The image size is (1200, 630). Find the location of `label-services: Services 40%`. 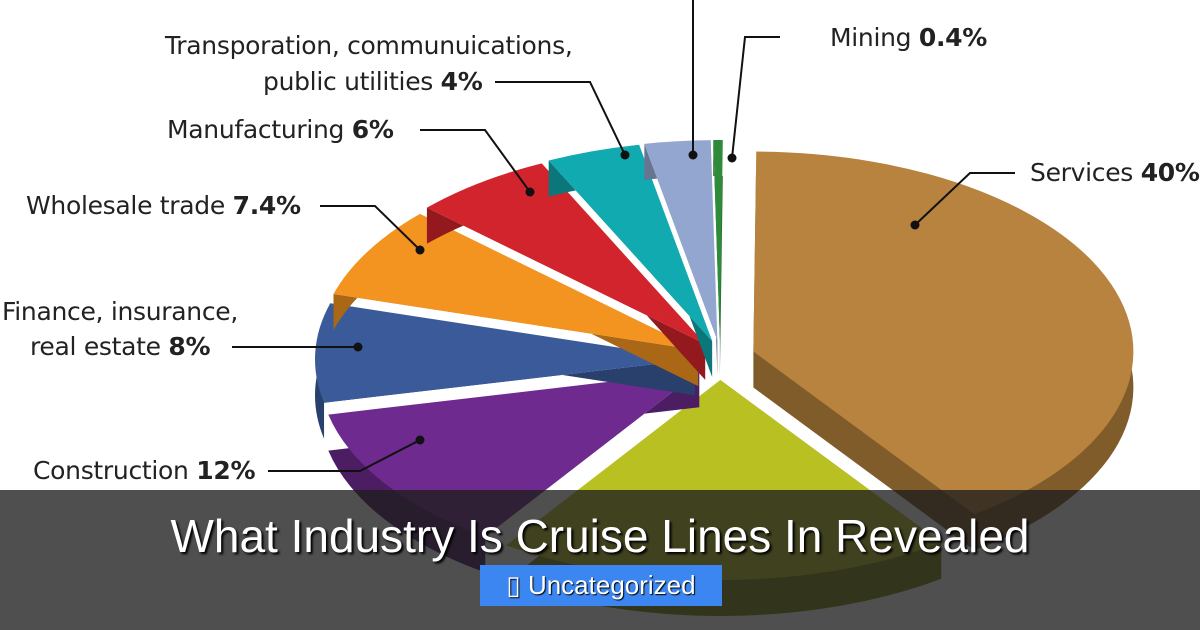

label-services: Services 40% is located at coordinates (1115, 172).